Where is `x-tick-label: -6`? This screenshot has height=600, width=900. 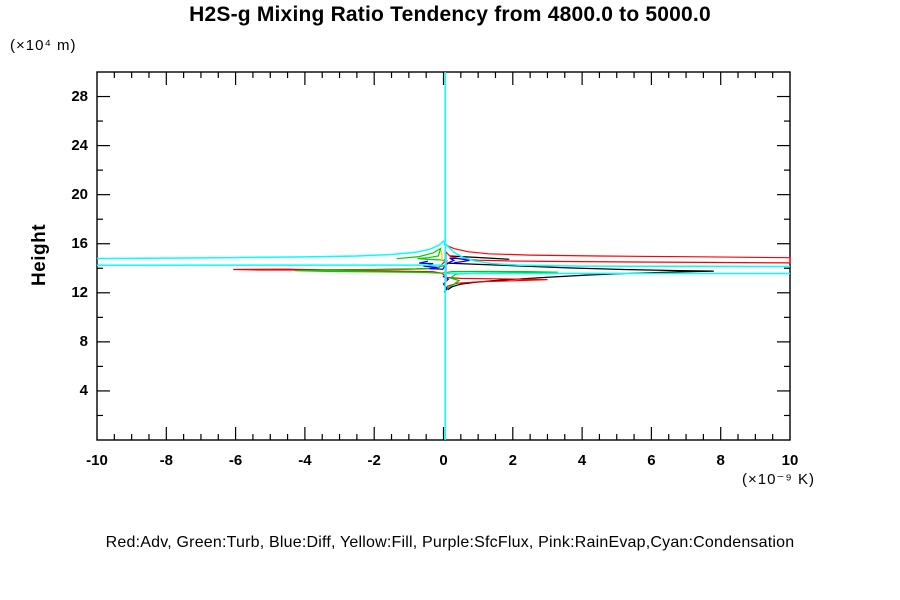
x-tick-label: -6 is located at coordinates (235, 460).